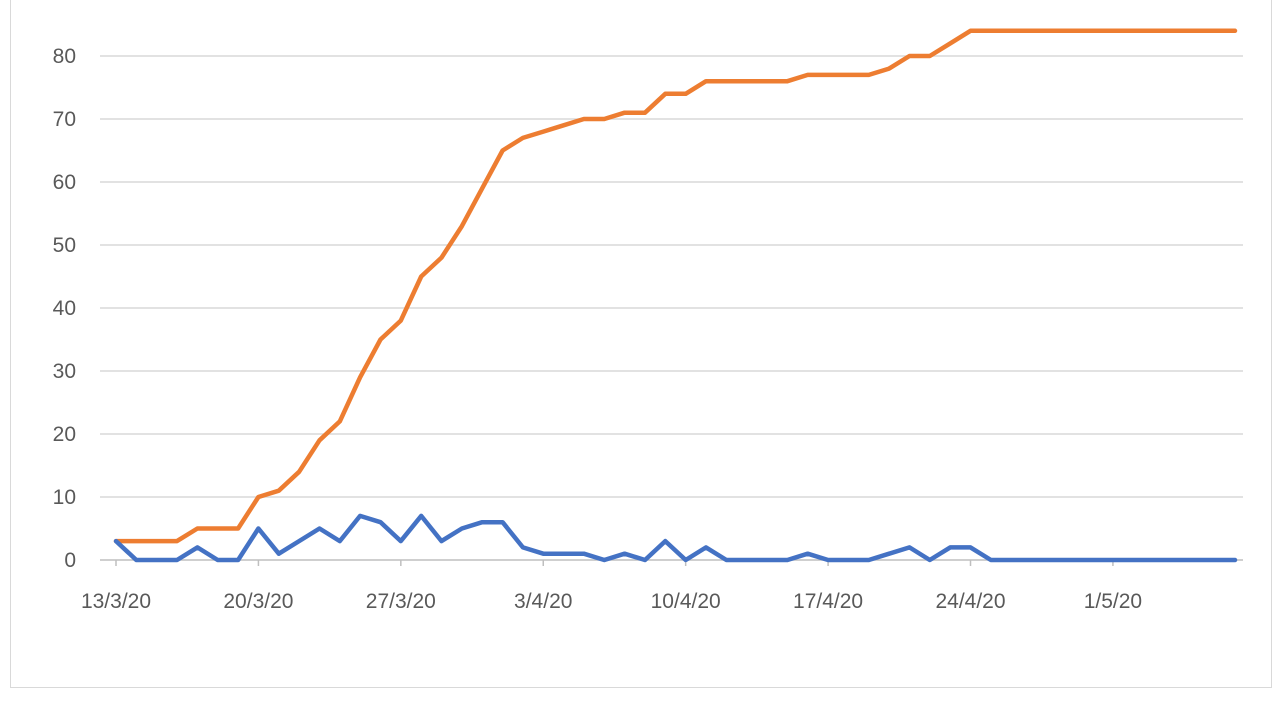  What do you see at coordinates (970, 601) in the screenshot?
I see `x-tick-label: 24/4/20` at bounding box center [970, 601].